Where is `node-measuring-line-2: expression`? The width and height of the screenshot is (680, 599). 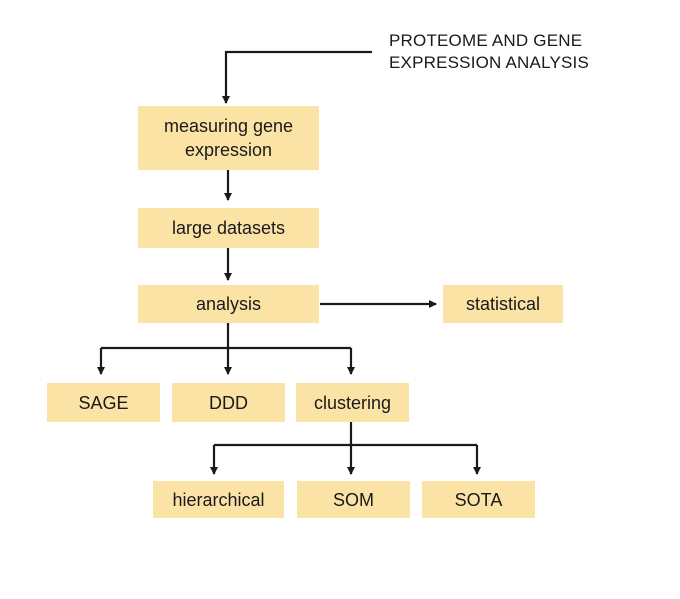
node-measuring-line-2: expression is located at coordinates (228, 150).